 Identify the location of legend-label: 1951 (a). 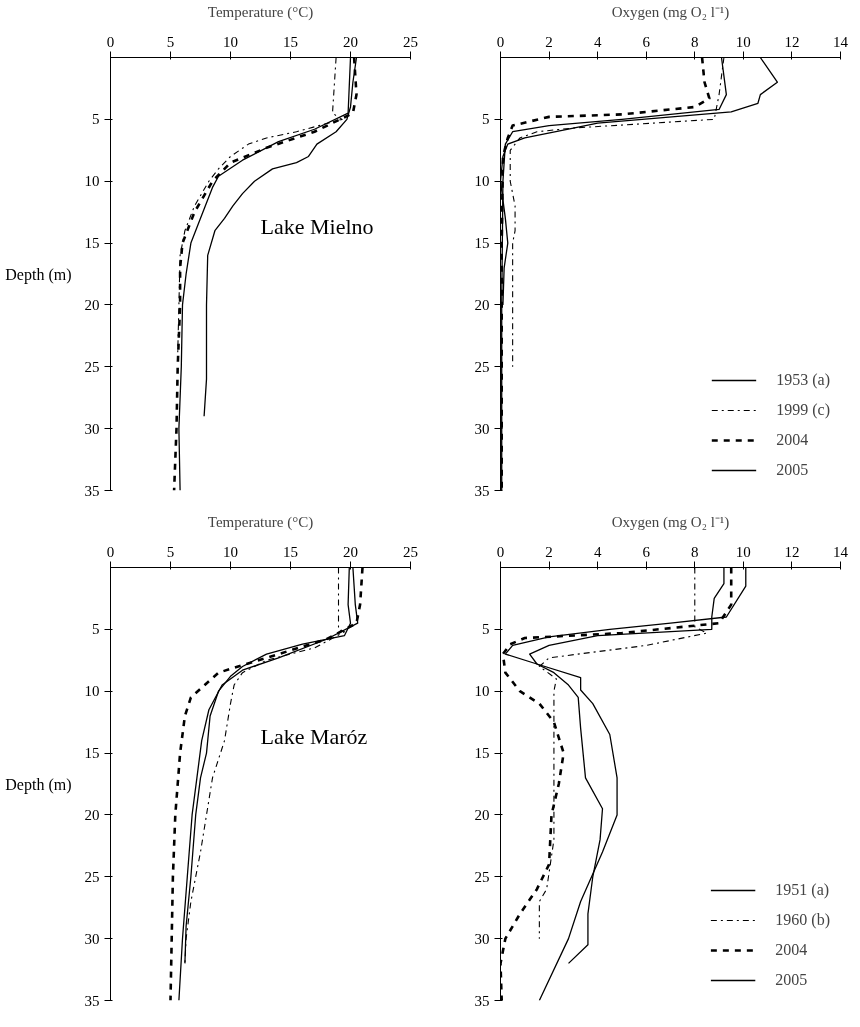
(802, 890).